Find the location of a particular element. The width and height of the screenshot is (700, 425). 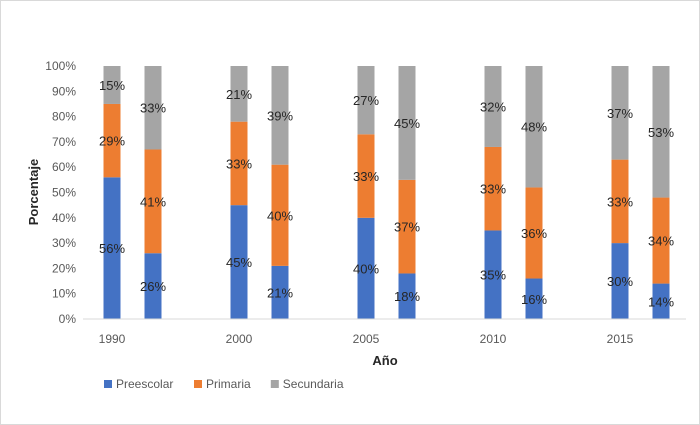

x-tick-label: 2010 is located at coordinates (493, 339).